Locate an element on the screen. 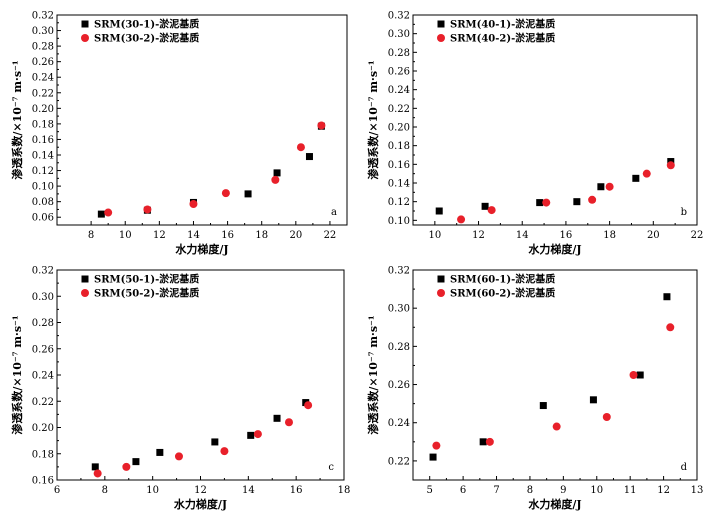  panel-b-legend-label: SRM(40-1)-淤泥基质 is located at coordinates (502, 24).